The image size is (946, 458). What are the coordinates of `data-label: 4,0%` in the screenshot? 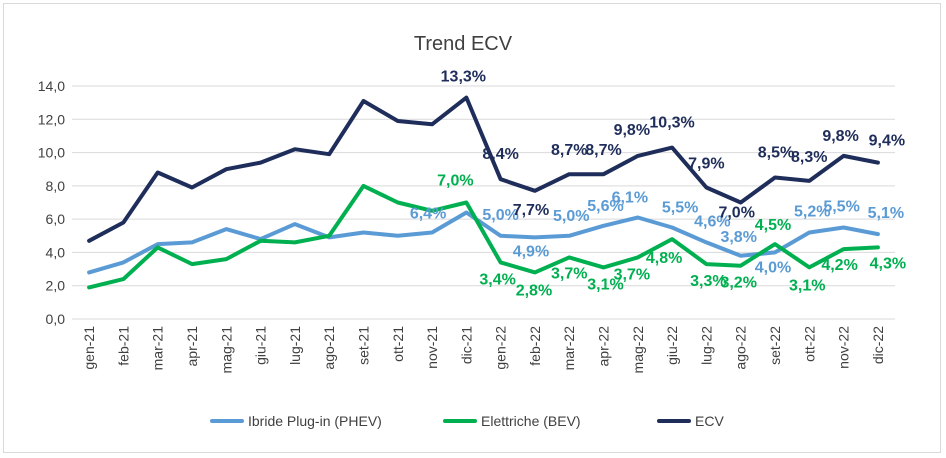 It's located at (773, 267).